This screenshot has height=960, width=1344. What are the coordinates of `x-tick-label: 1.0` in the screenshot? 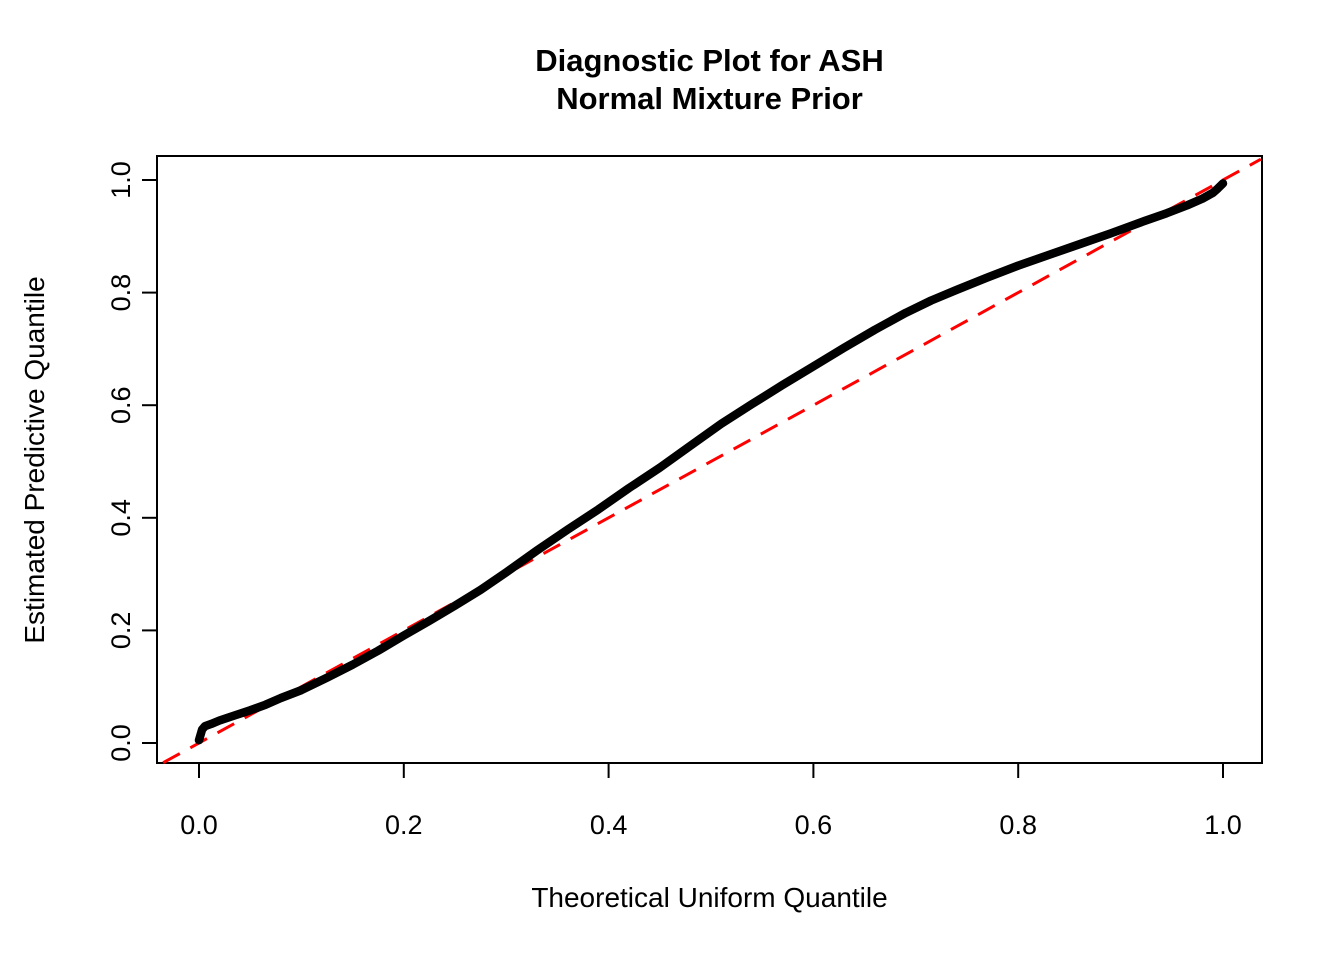 It's located at (1223, 825).